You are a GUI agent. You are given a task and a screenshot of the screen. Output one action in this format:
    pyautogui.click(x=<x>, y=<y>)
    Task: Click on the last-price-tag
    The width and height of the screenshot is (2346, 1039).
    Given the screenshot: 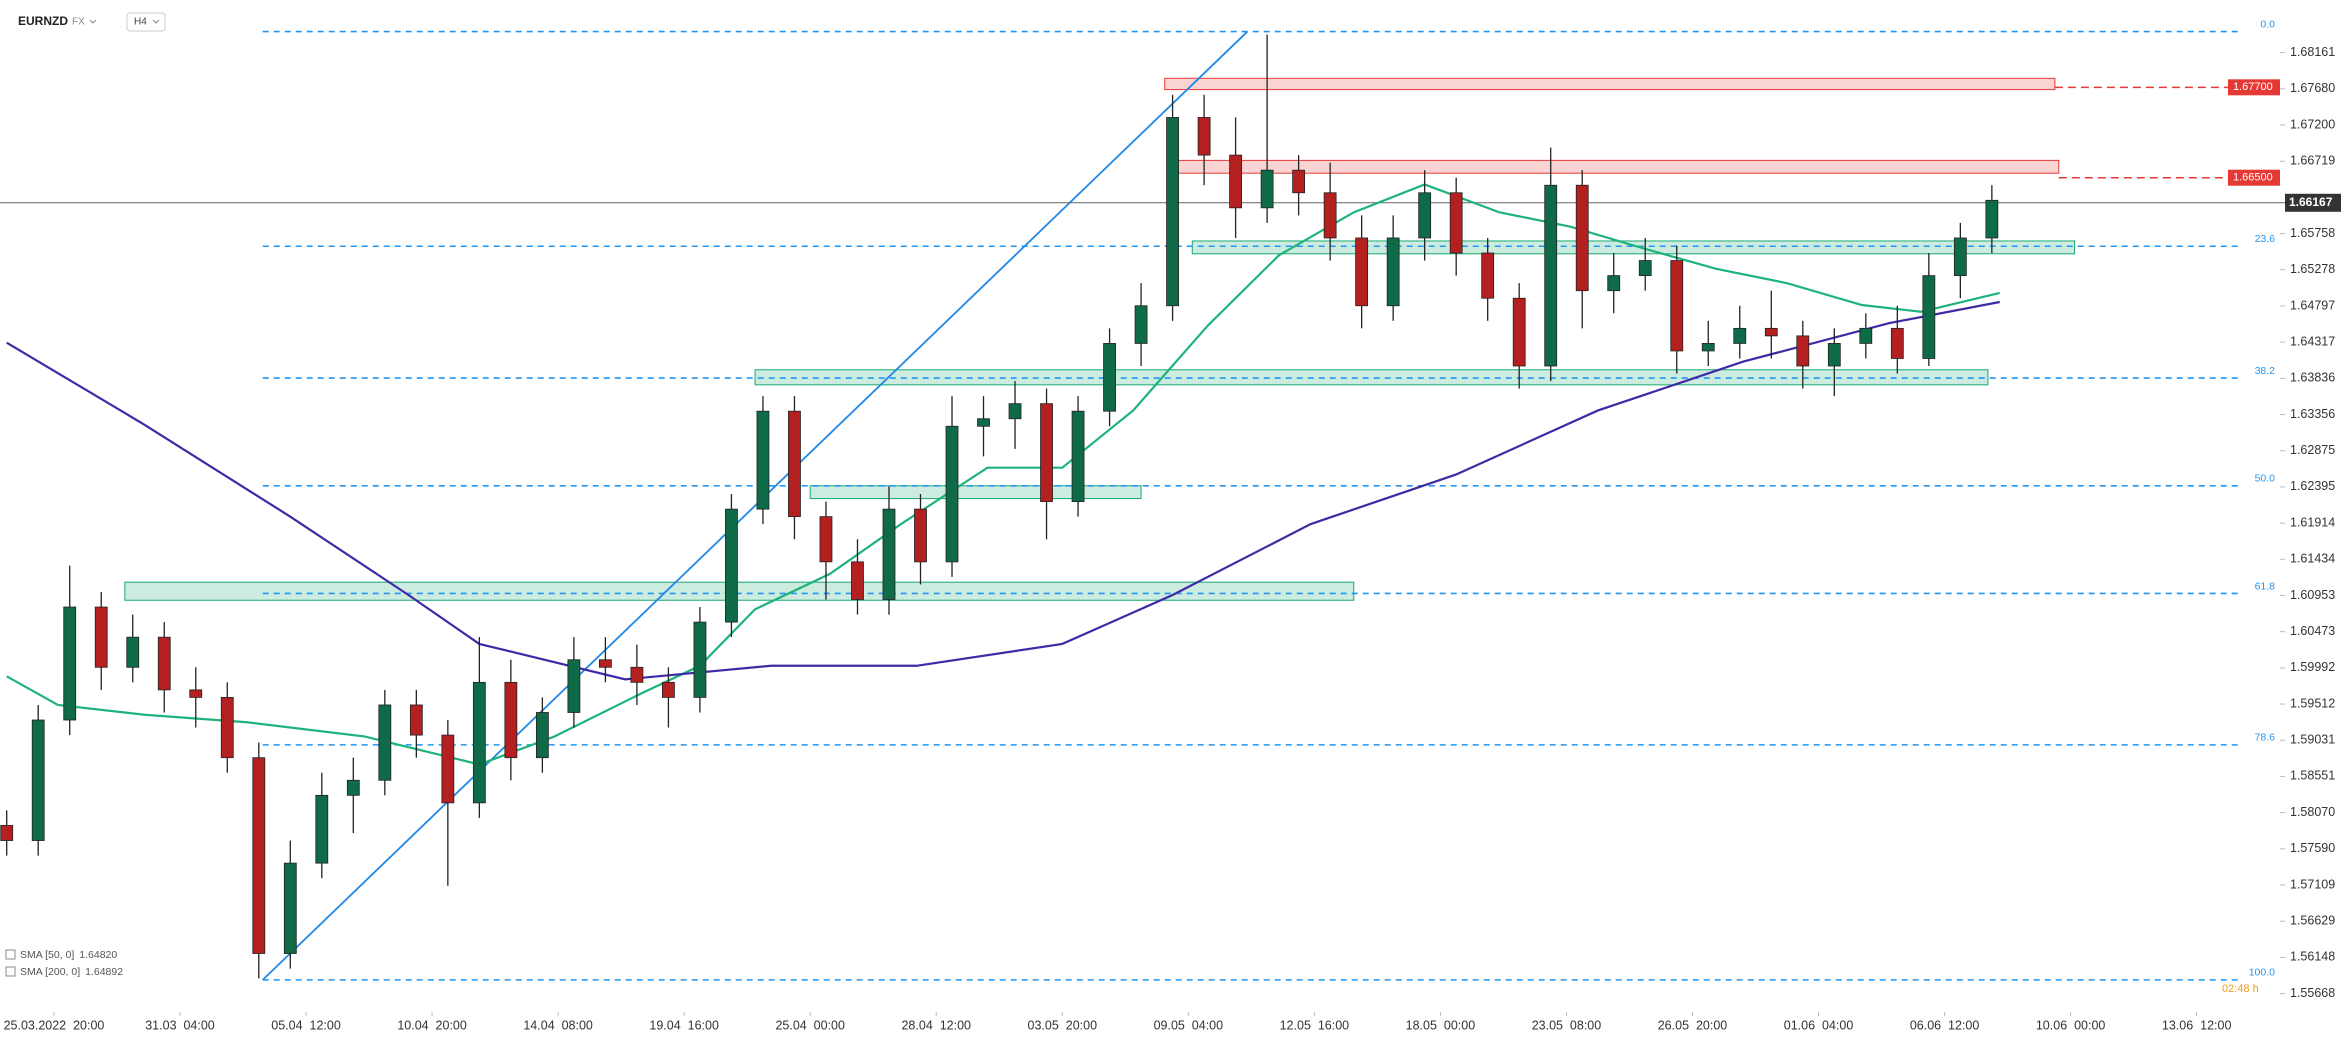 What is the action you would take?
    pyautogui.click(x=2313, y=202)
    